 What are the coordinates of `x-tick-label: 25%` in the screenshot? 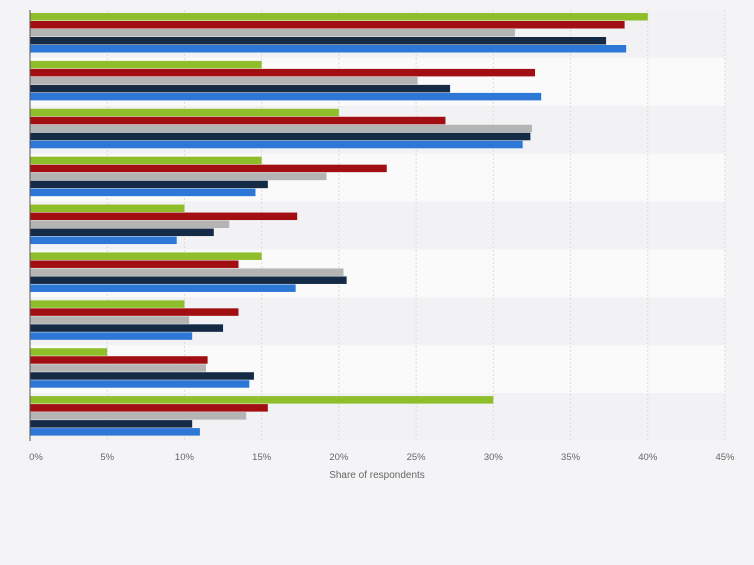 It's located at (417, 457).